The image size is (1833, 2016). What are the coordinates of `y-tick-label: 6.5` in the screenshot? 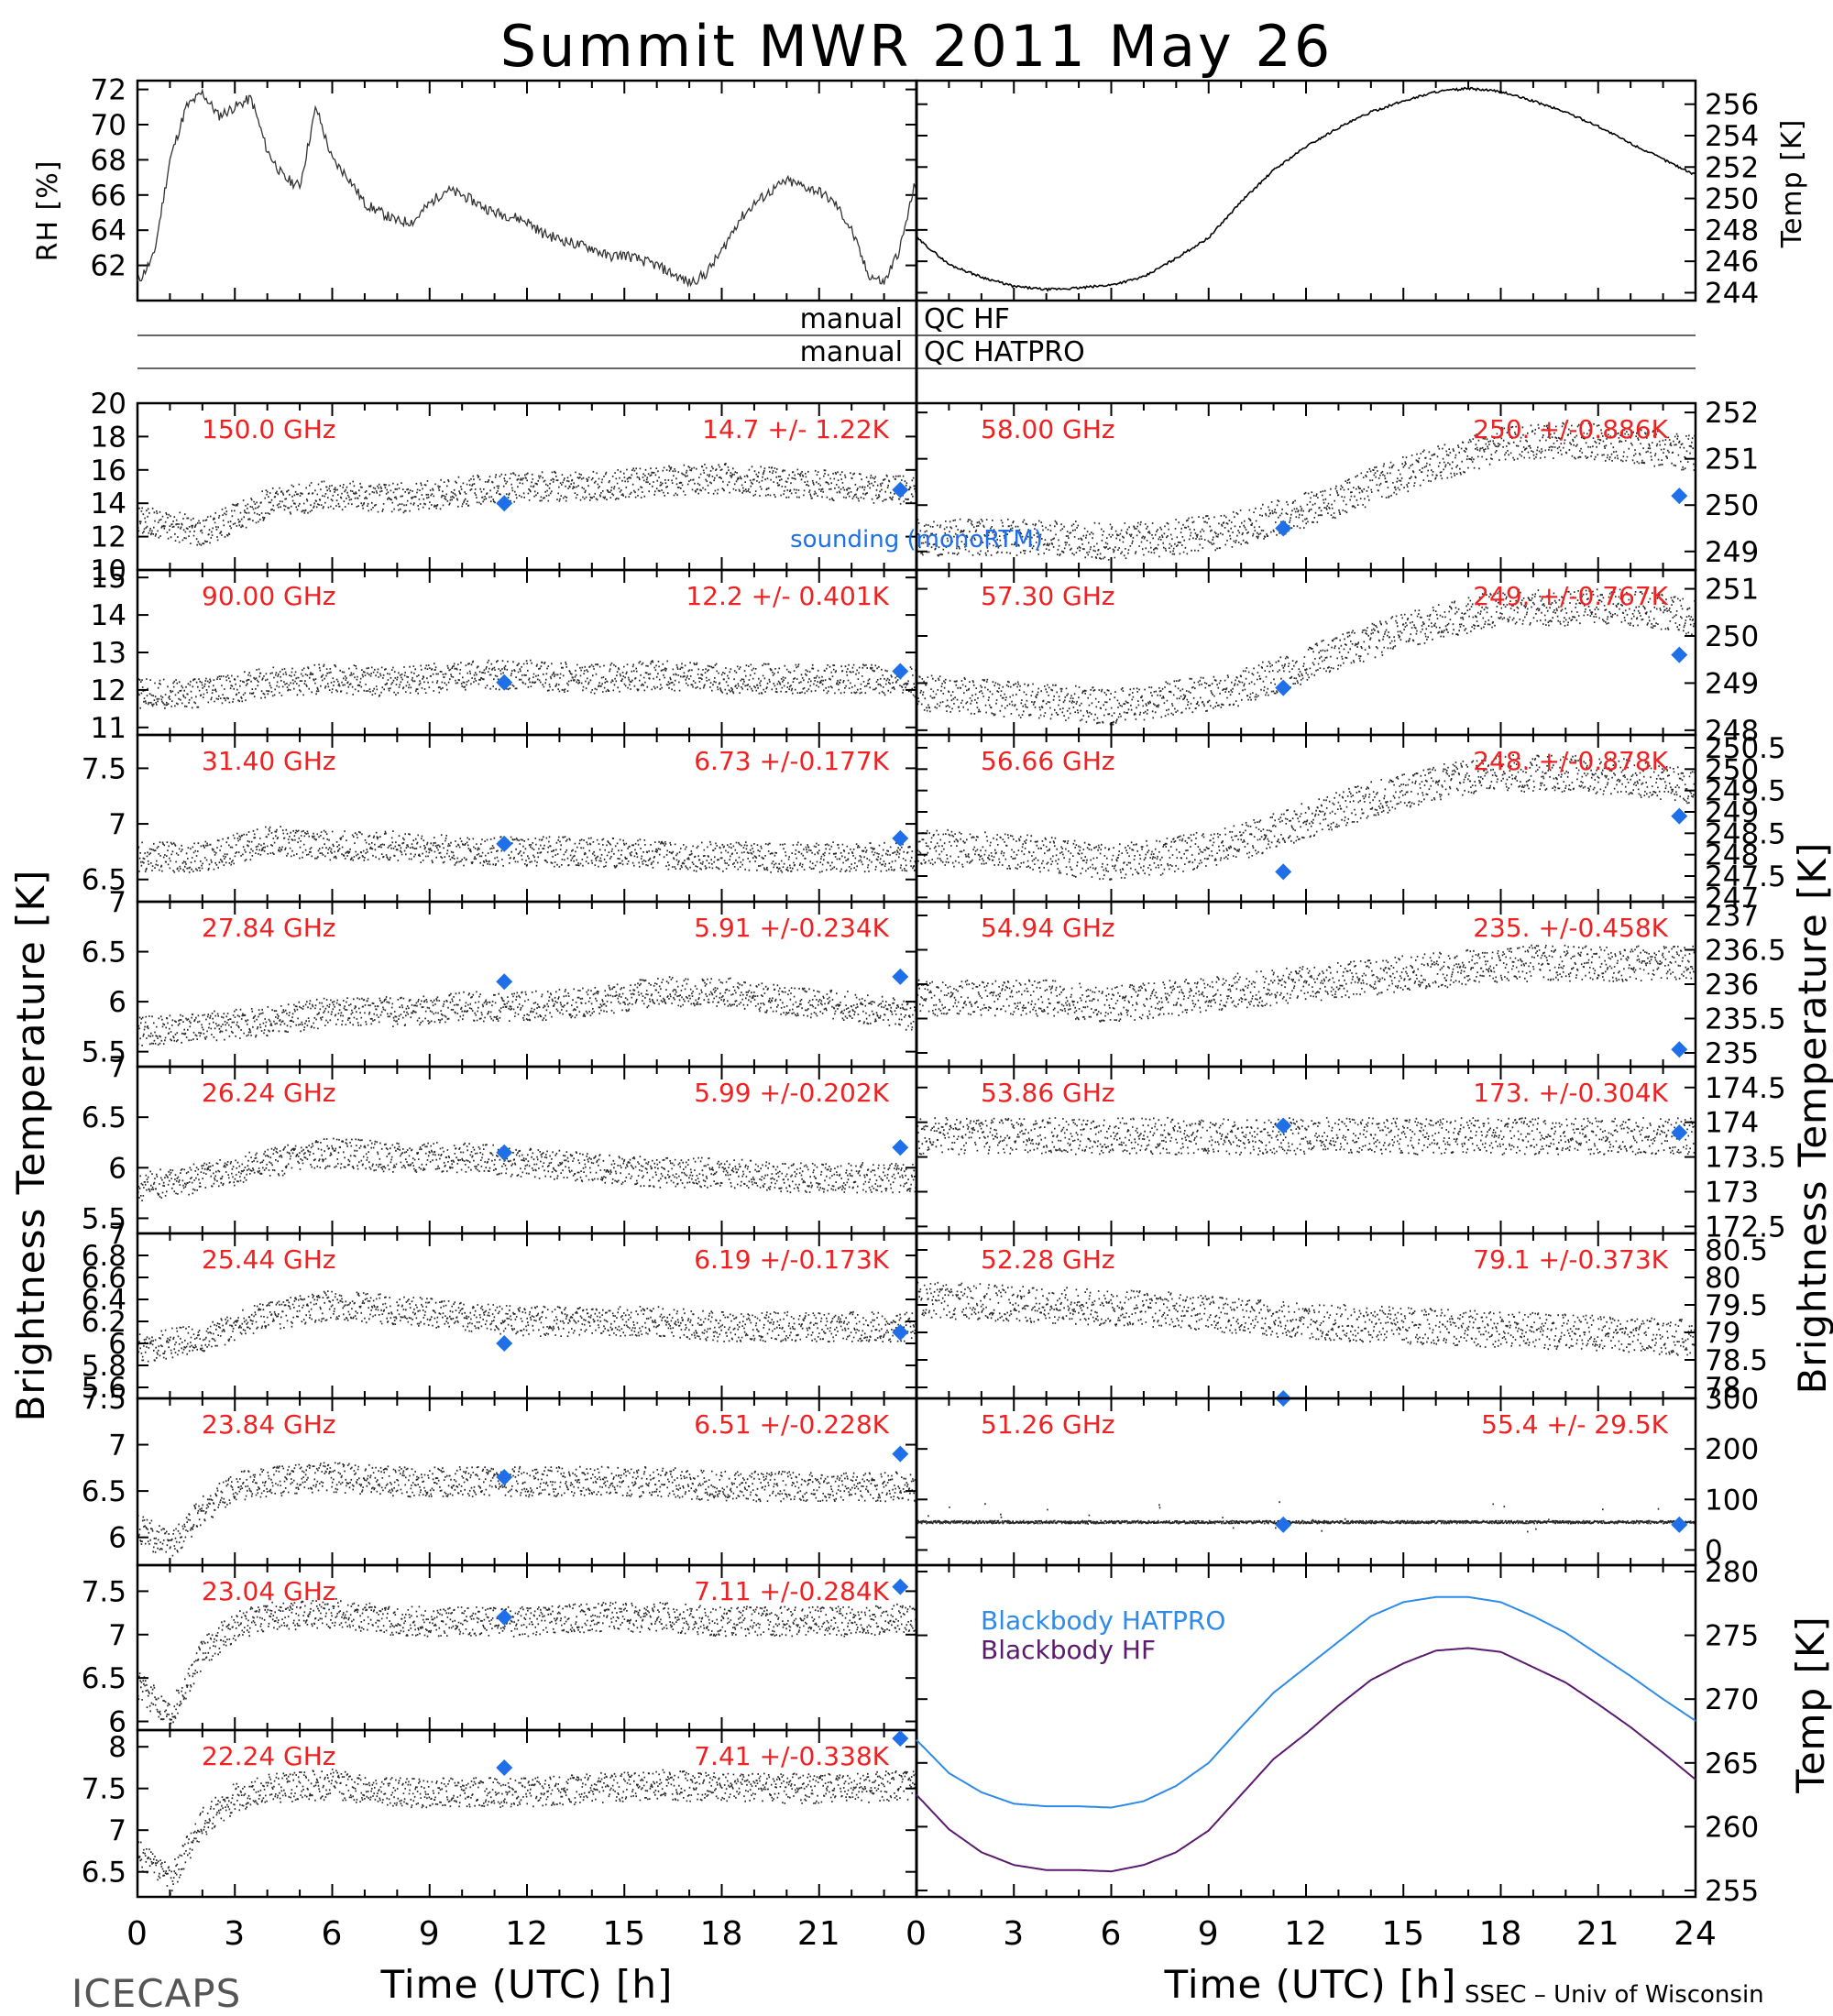 It's located at (104, 1873).